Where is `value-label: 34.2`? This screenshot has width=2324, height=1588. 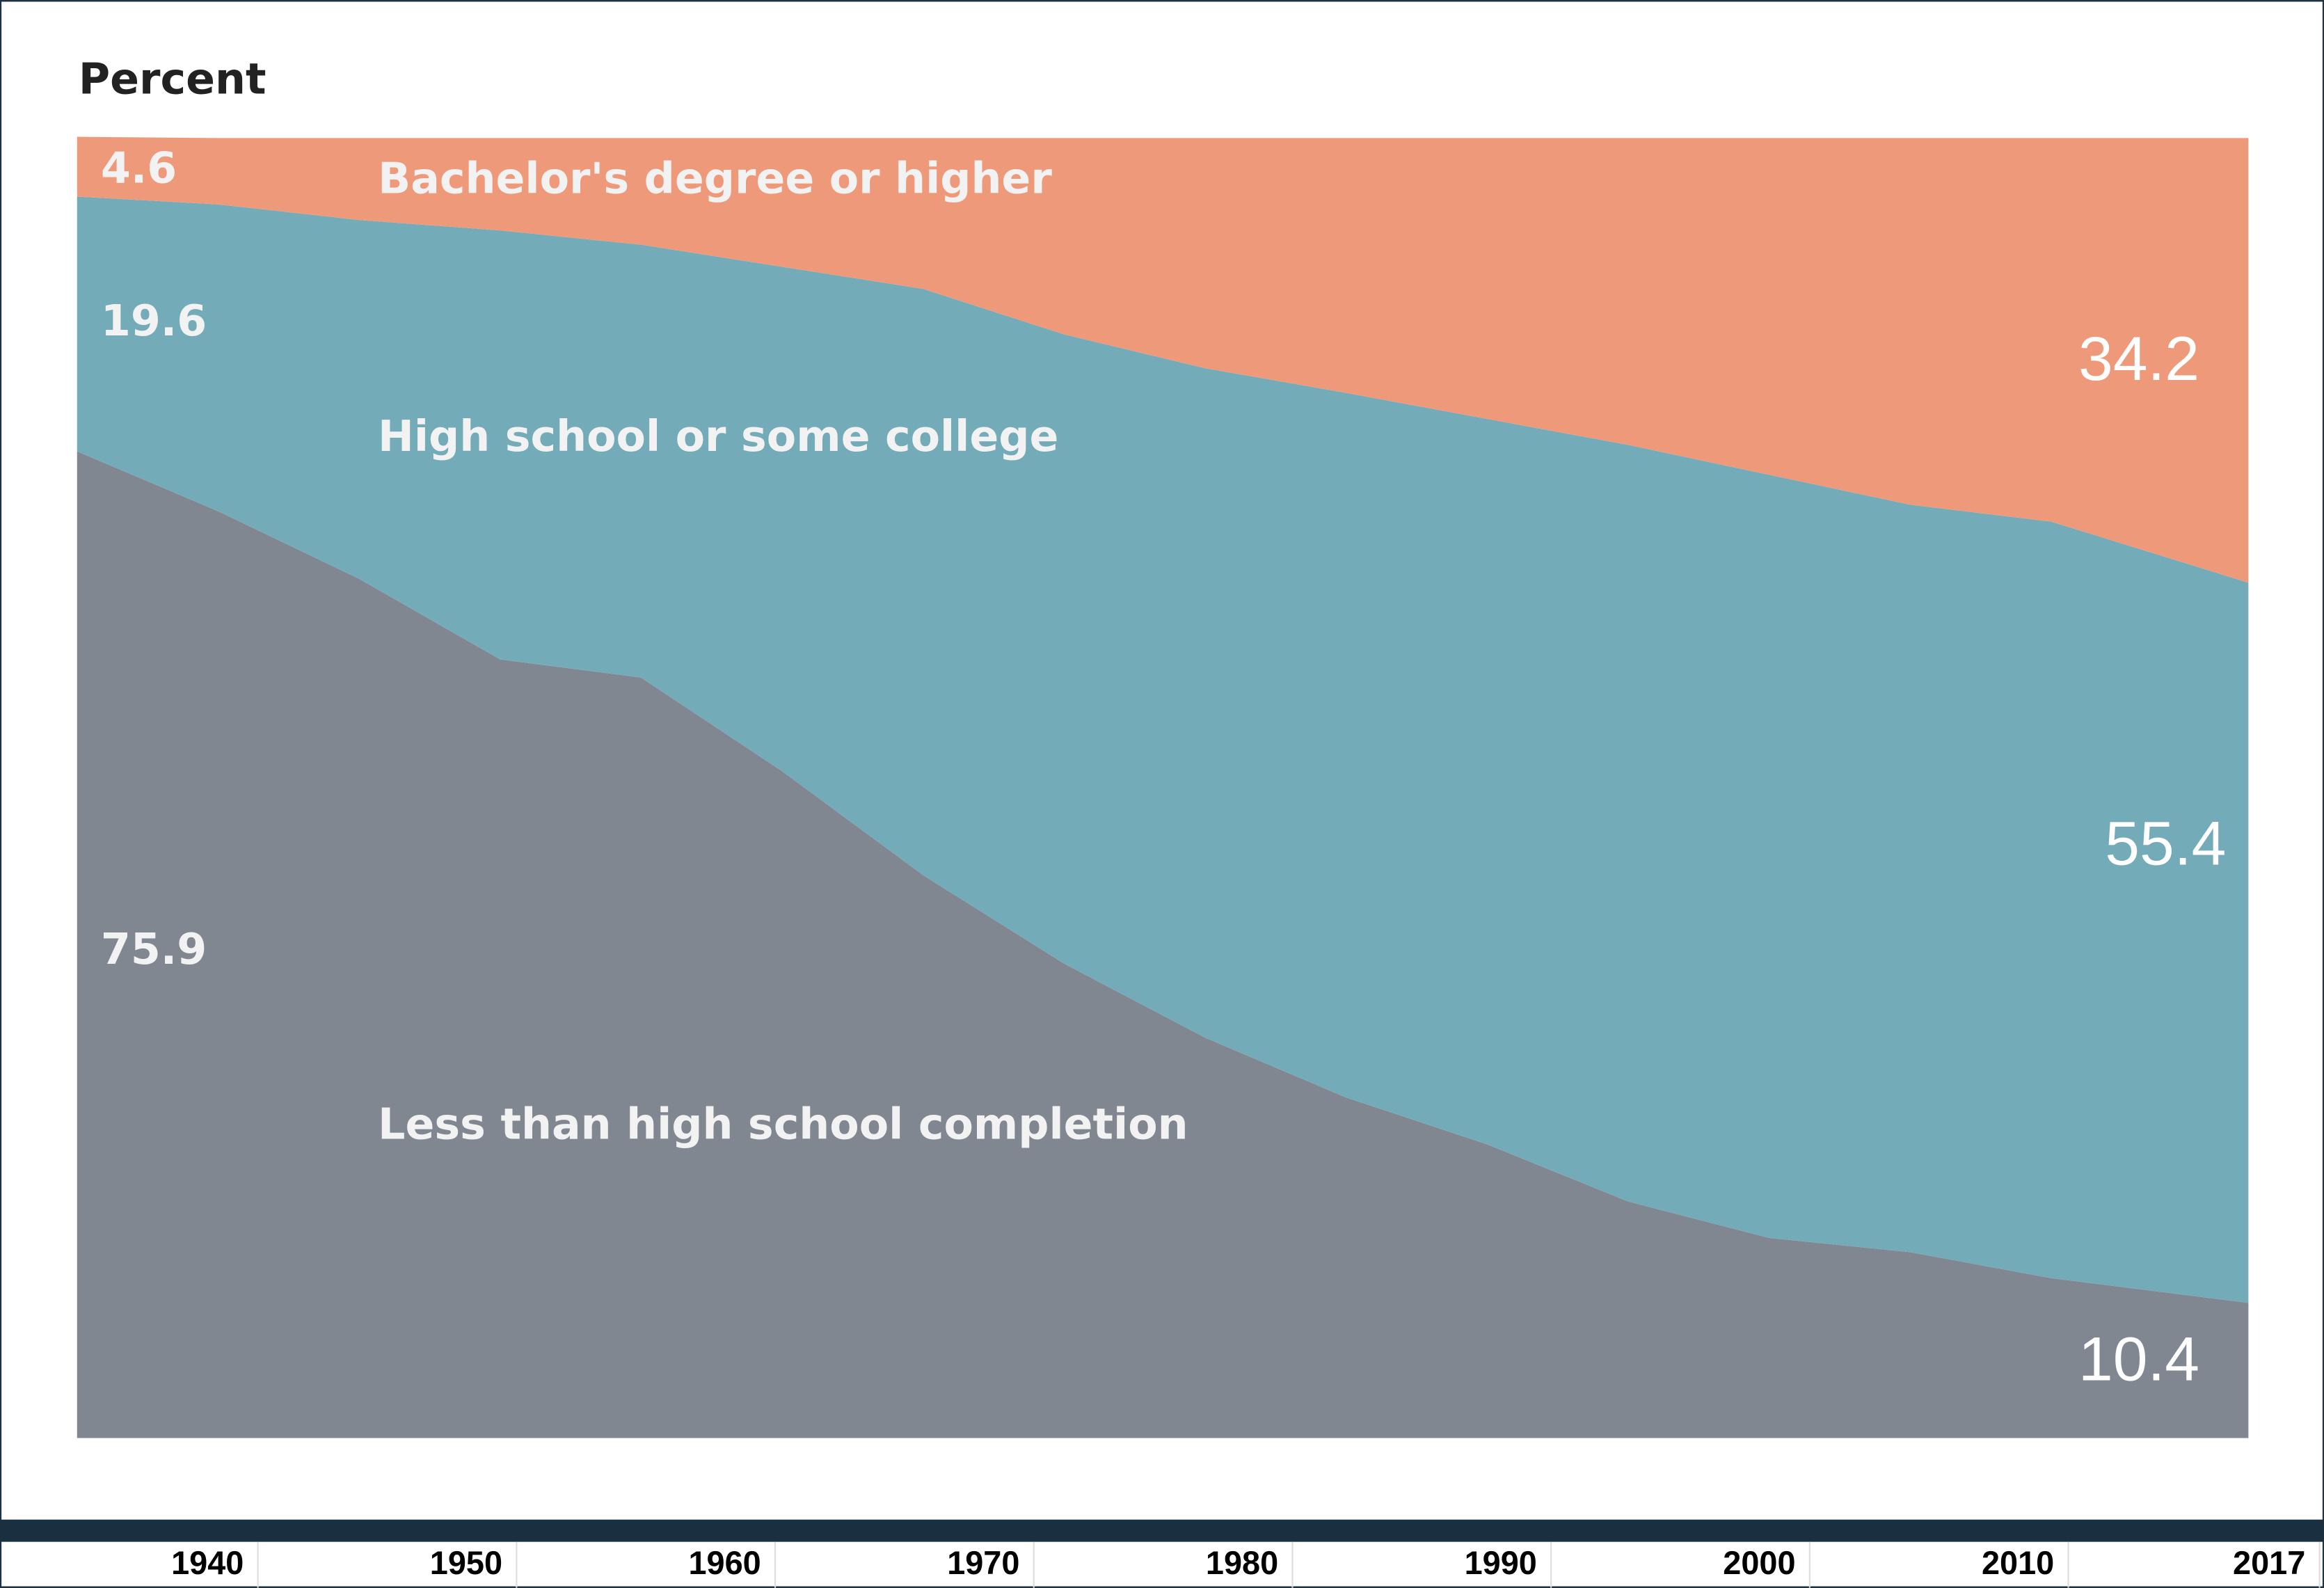
value-label: 34.2 is located at coordinates (2138, 358).